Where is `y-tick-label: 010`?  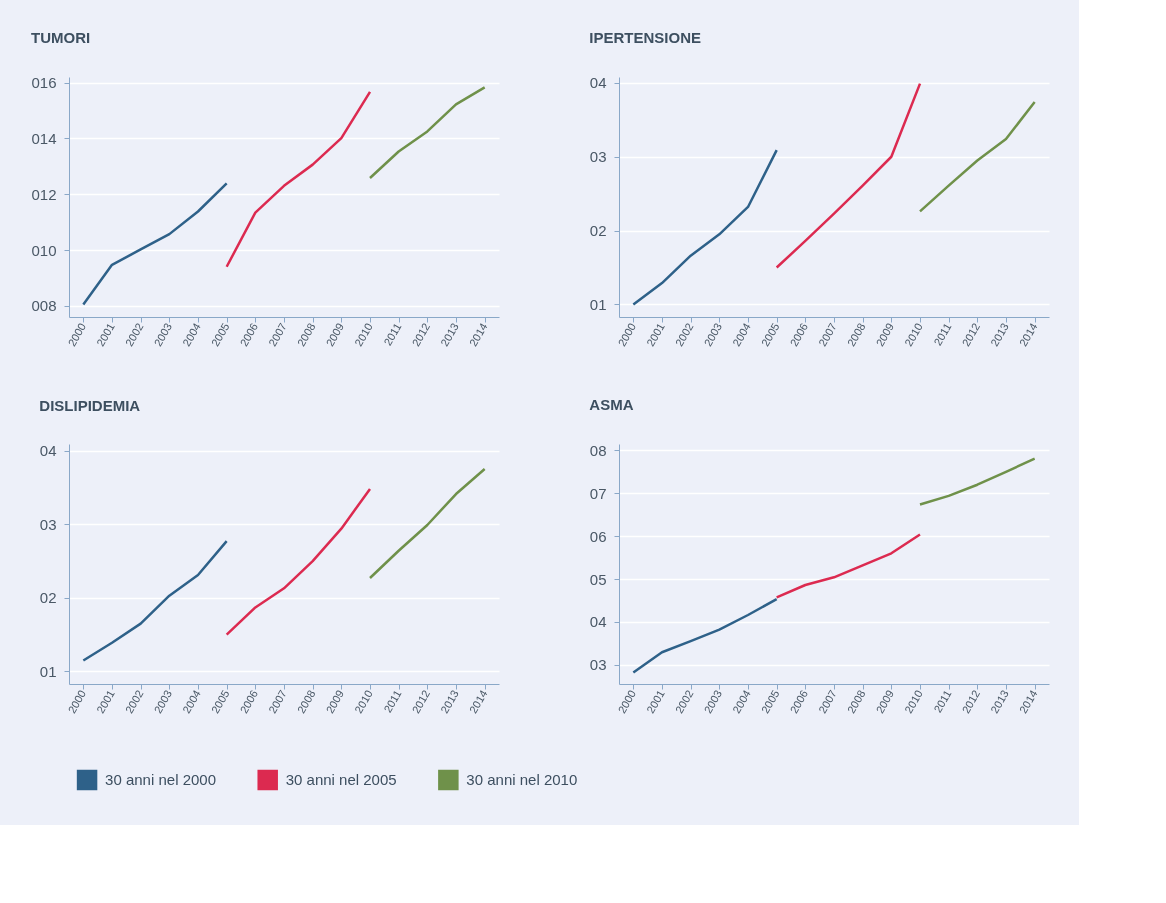 y-tick-label: 010 is located at coordinates (44, 250).